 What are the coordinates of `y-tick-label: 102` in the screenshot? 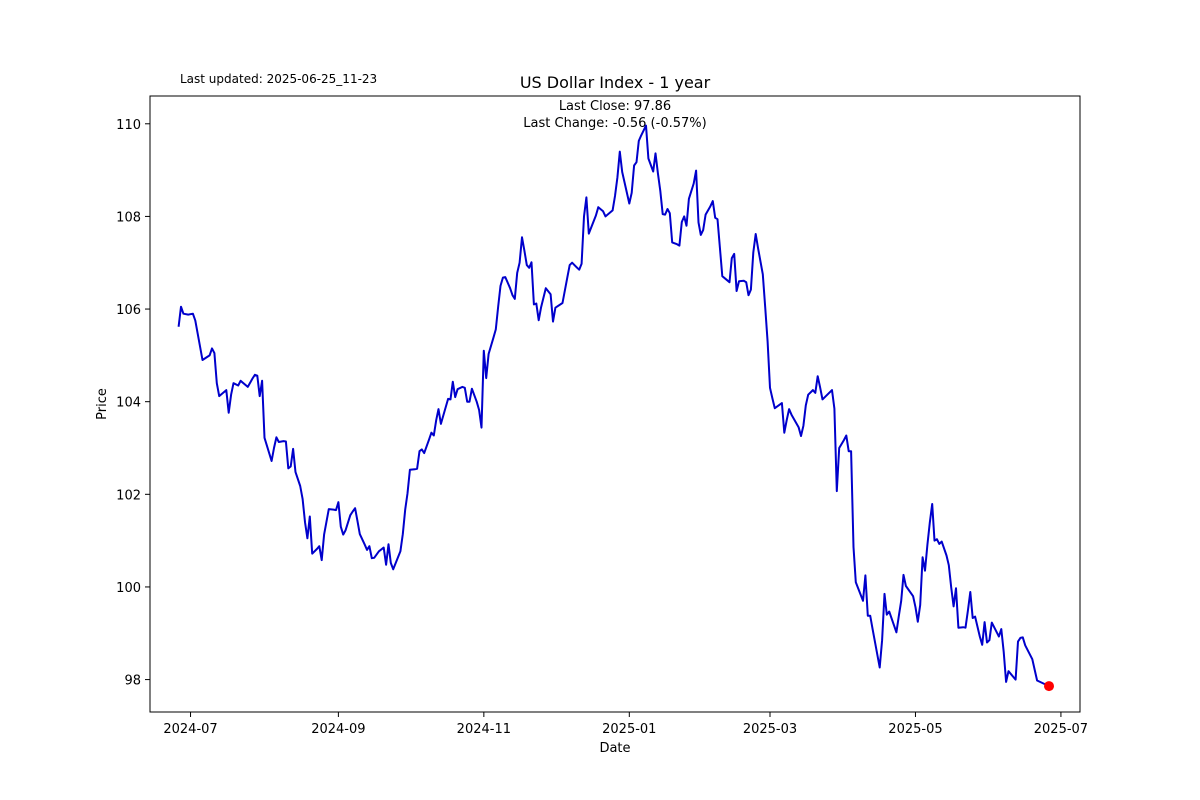 It's located at (128, 495).